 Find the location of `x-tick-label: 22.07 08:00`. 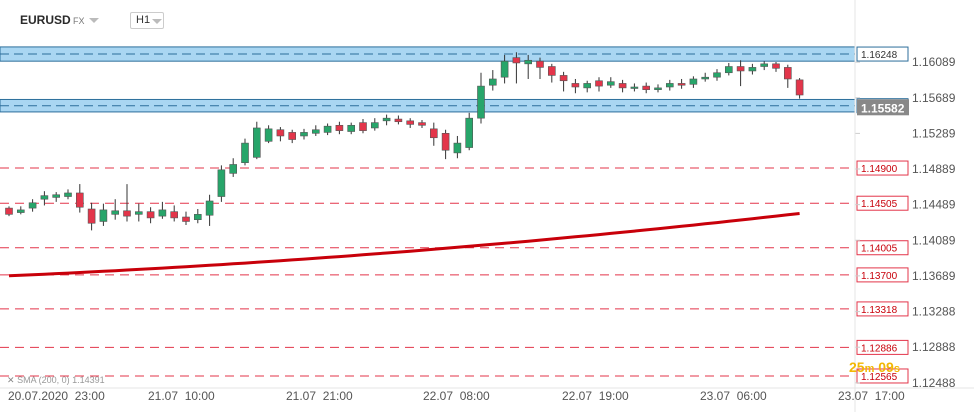

x-tick-label: 22.07 08:00 is located at coordinates (456, 396).